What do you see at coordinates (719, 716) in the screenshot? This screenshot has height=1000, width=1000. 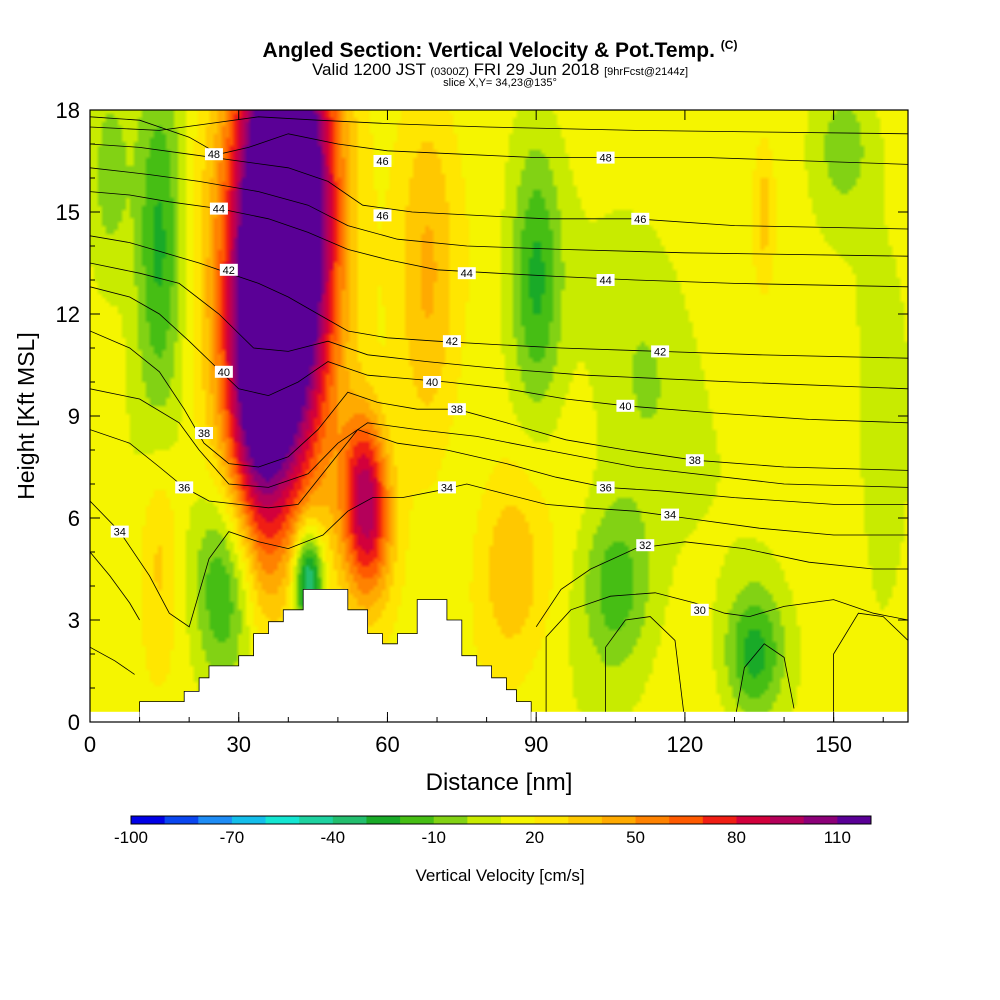 I see `terrain-flat-right` at bounding box center [719, 716].